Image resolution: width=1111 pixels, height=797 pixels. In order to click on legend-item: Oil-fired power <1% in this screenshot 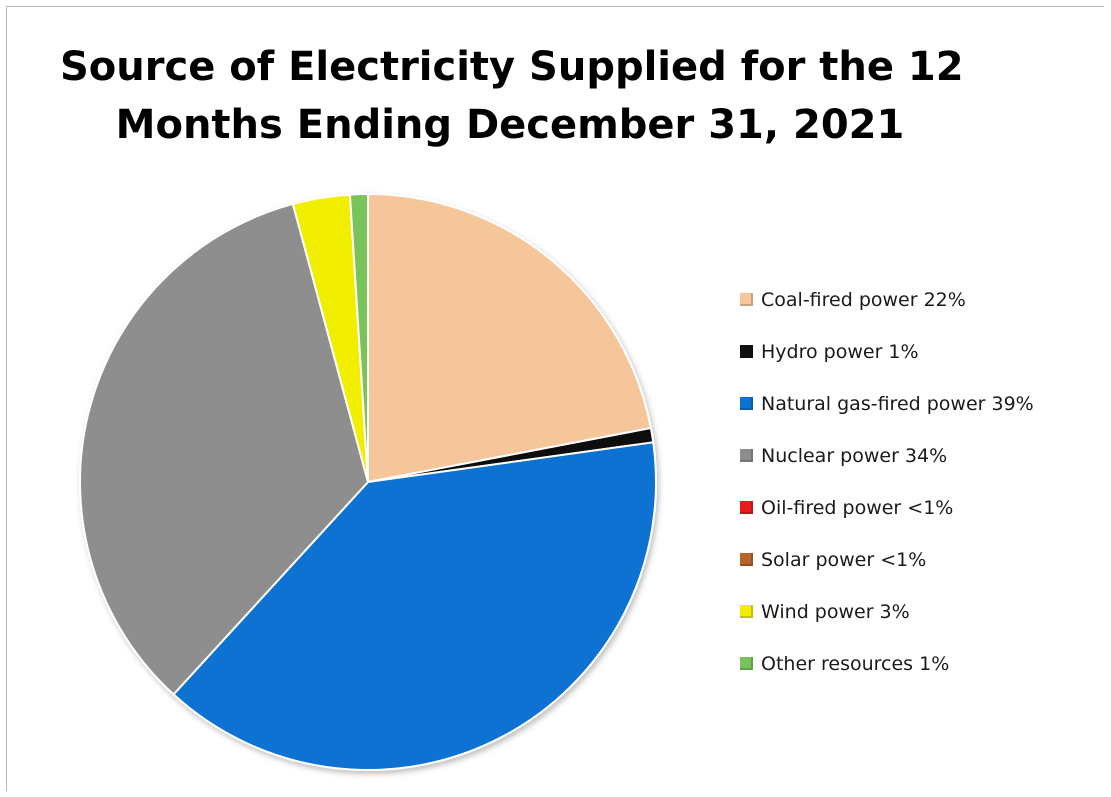, I will do `click(887, 507)`.